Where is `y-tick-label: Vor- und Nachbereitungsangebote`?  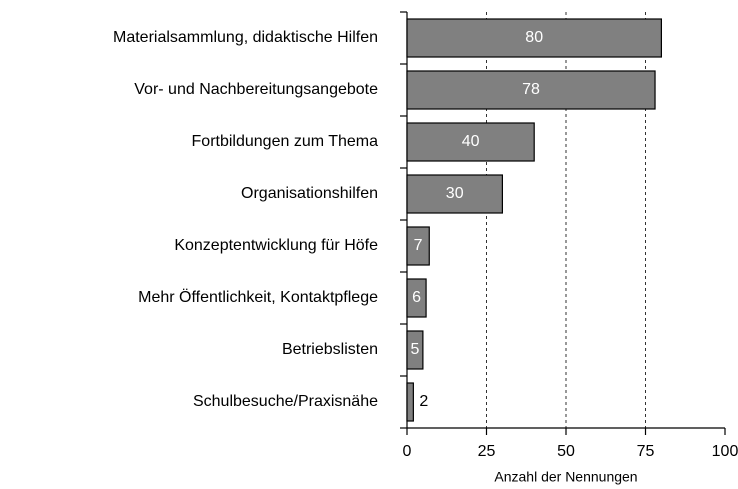 y-tick-label: Vor- und Nachbereitungsangebote is located at coordinates (256, 89).